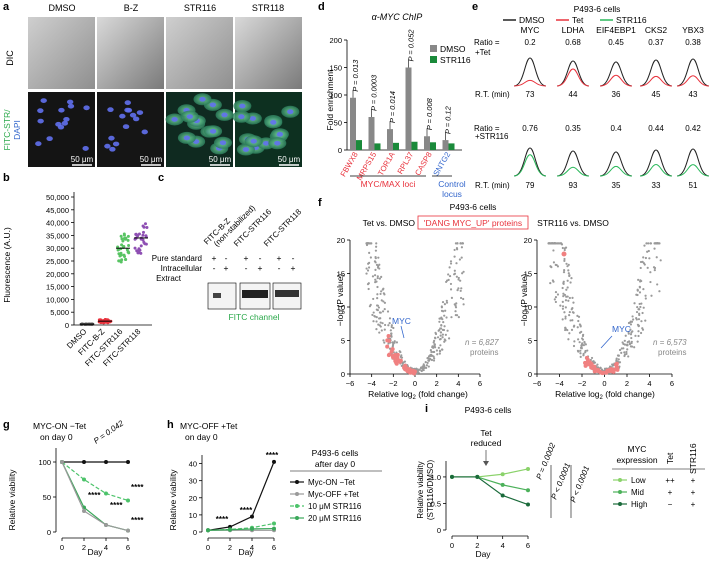 This screenshot has width=720, height=574. Describe the element at coordinates (486, 463) in the screenshot. I see `tet-arrowhead` at that location.